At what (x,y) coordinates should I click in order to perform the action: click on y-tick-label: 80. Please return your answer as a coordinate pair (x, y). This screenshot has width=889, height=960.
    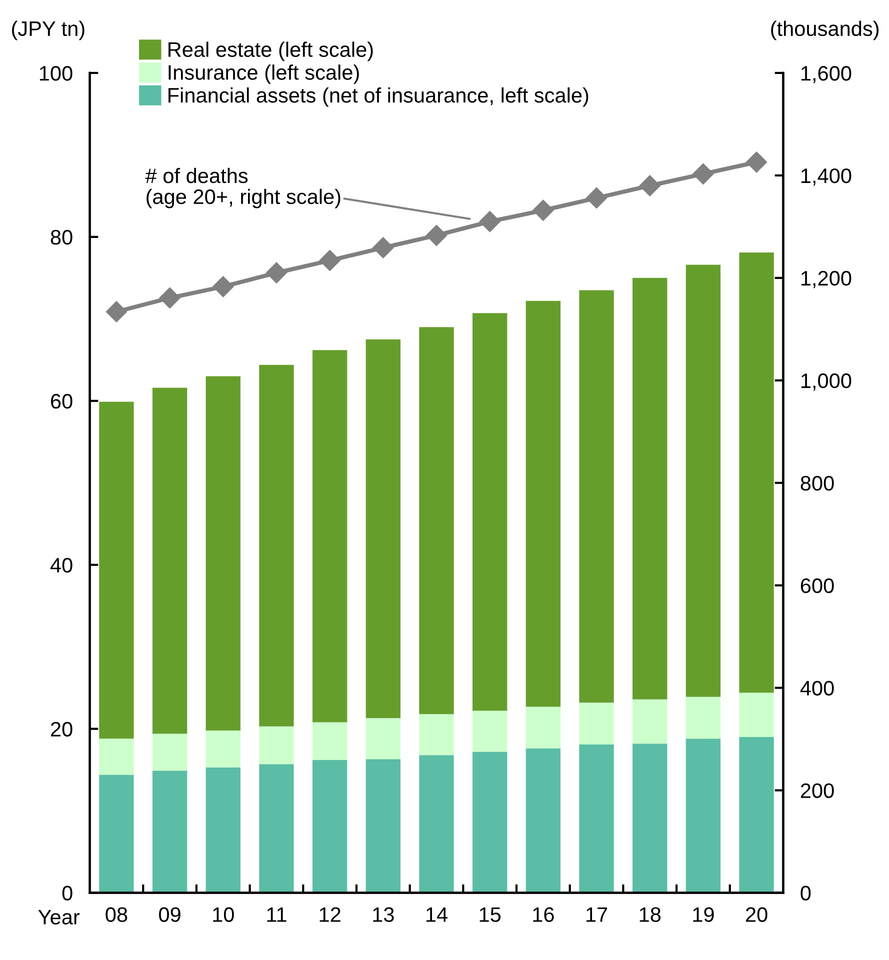
    Looking at the image, I should click on (61, 237).